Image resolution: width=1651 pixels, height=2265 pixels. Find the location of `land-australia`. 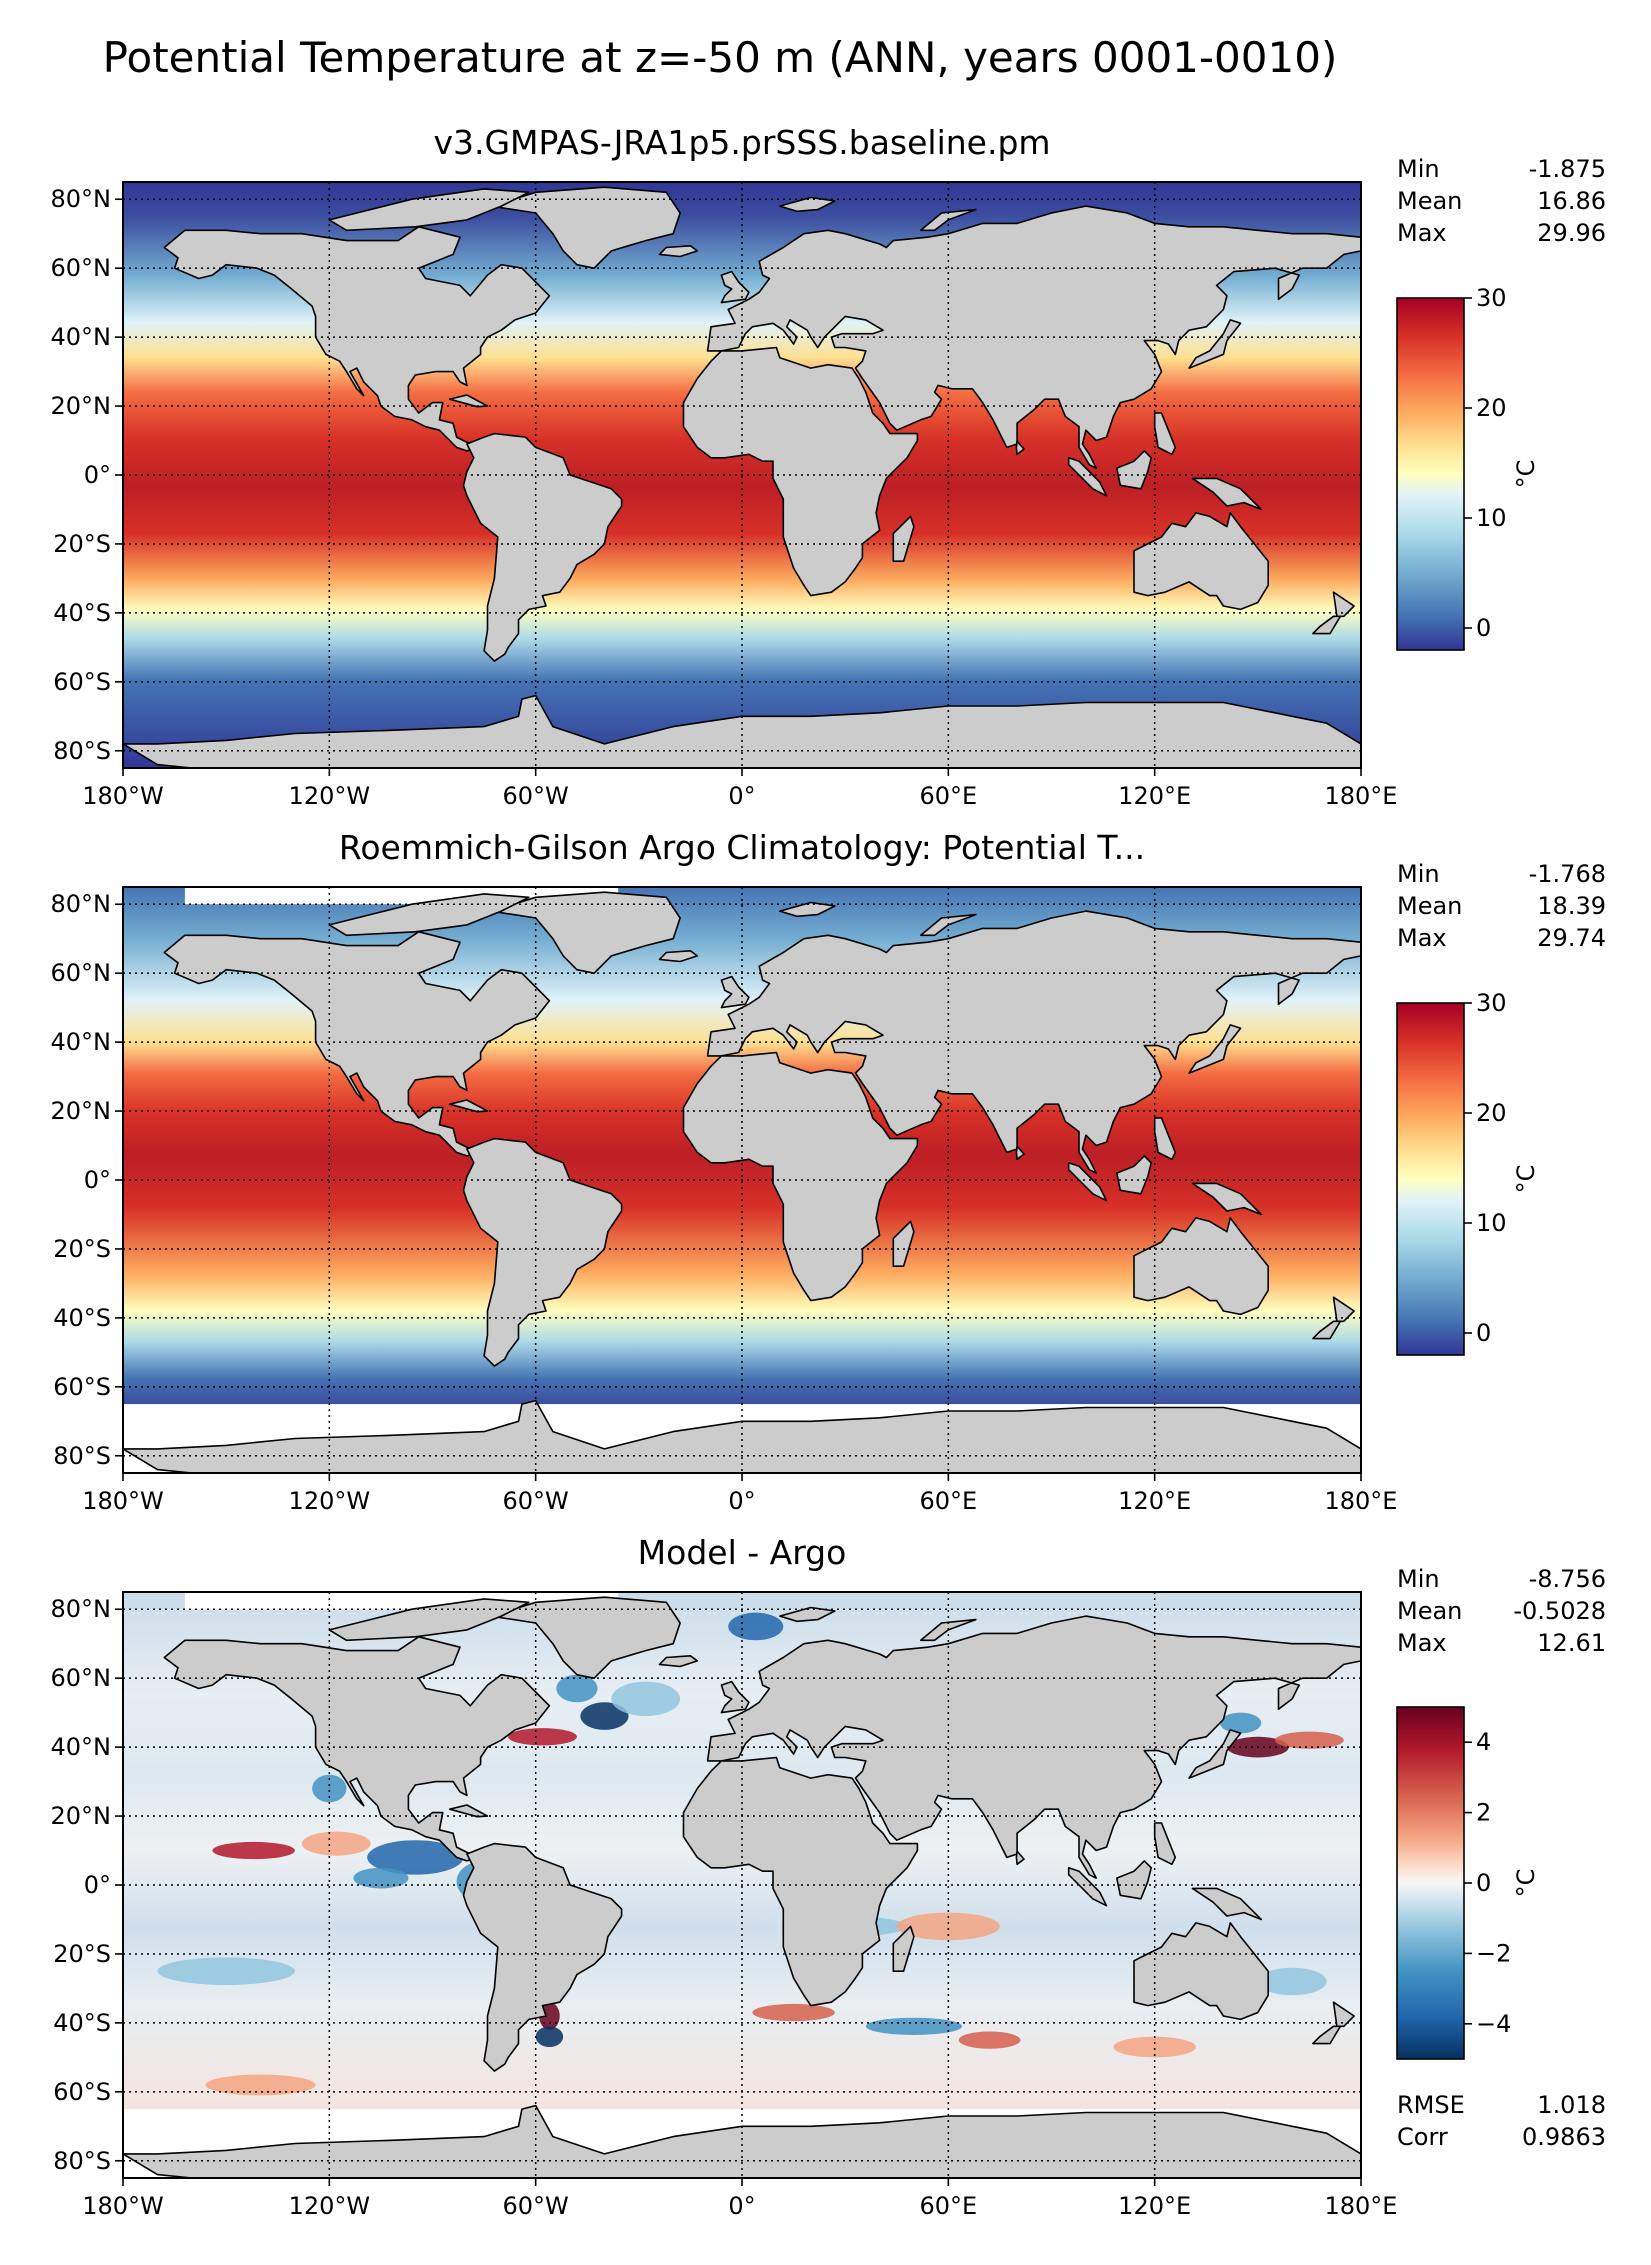

land-australia is located at coordinates (1201, 1971).